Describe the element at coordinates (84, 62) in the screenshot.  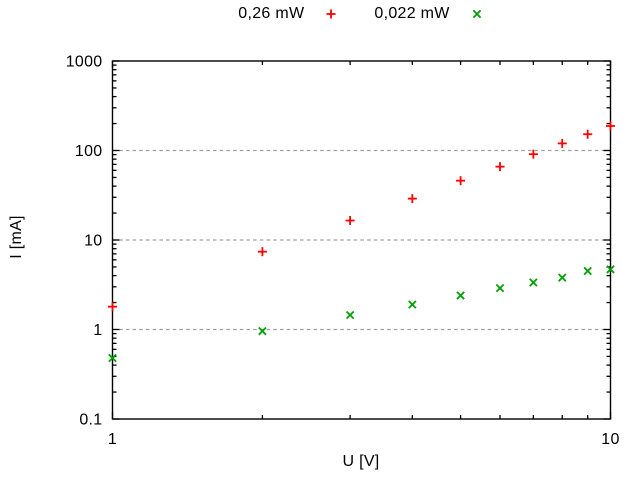
I see `y-tick-label: 1000` at that location.